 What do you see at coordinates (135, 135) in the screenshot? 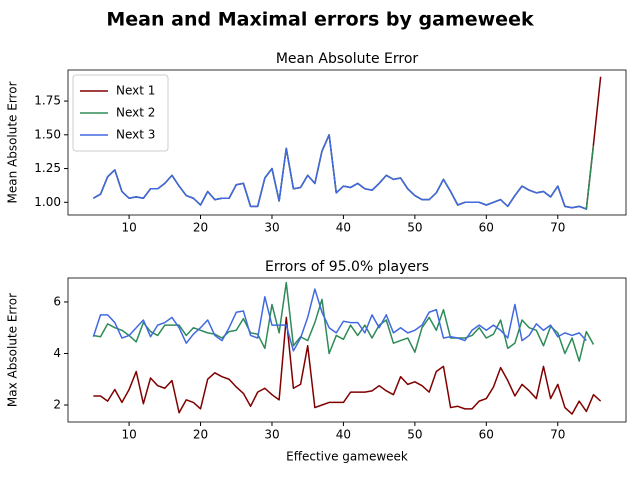
I see `legend-label: Next 3` at bounding box center [135, 135].